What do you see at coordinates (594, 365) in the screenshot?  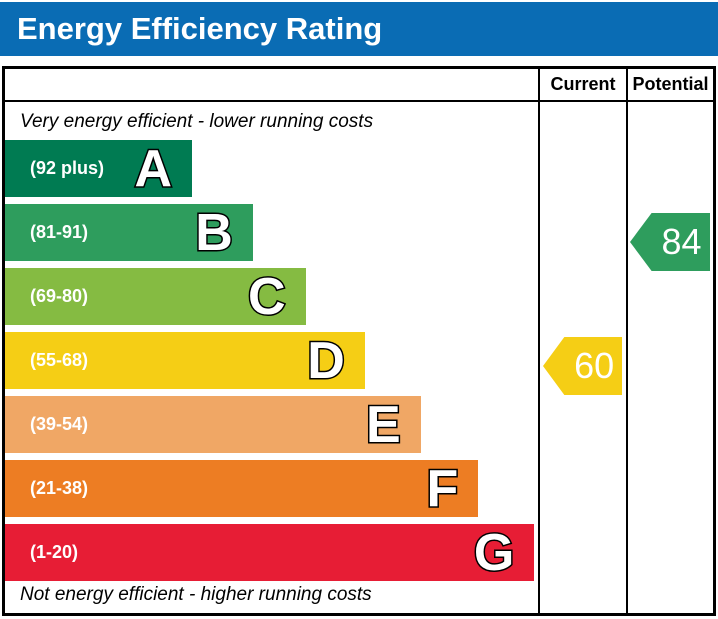 I see `current-rating-value: 60` at bounding box center [594, 365].